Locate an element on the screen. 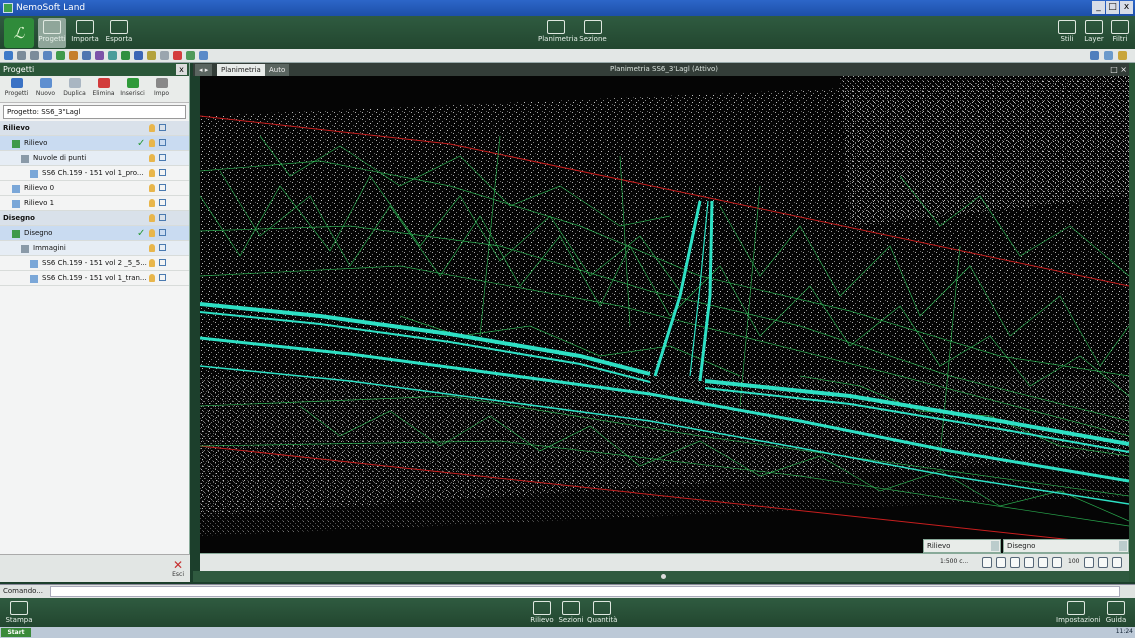 The height and width of the screenshot is (638, 1135). tool-elimina: Elimina is located at coordinates (103, 89).